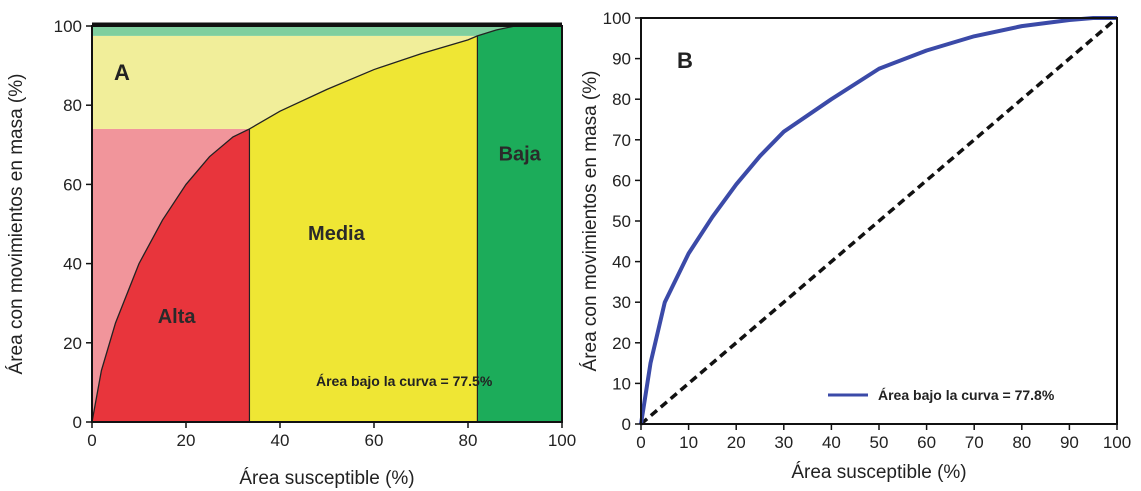 This screenshot has height=491, width=1141. Describe the element at coordinates (171, 275) in the screenshot. I see `zone-area-alta` at that location.